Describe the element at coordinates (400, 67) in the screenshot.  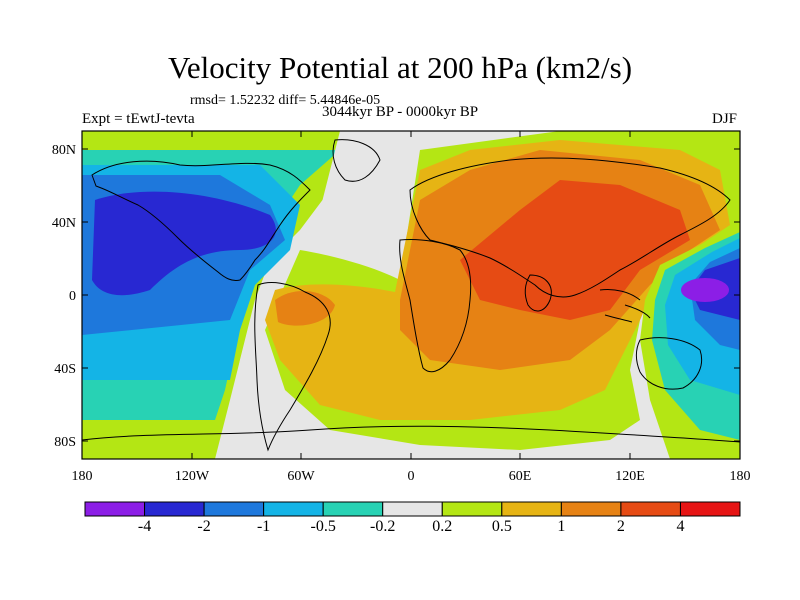
I see `map-title: Velocity Potential at 200 hPa (km2/s)` at that location.